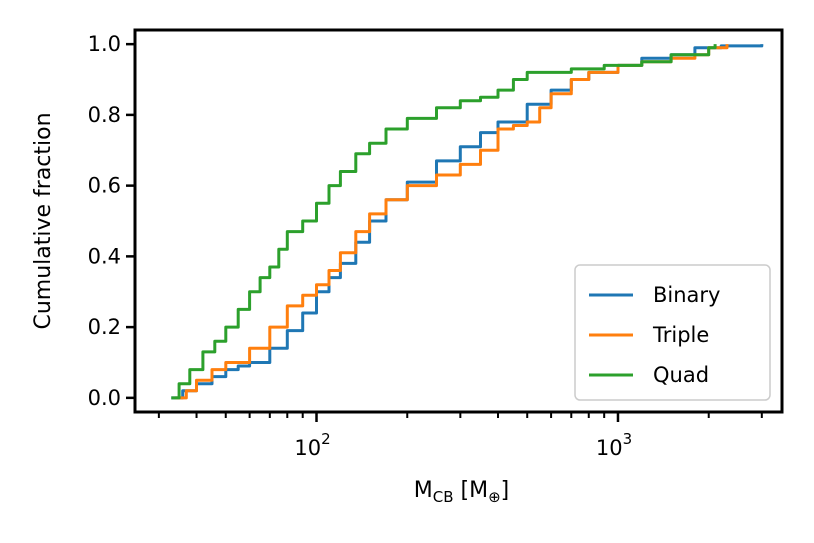 This screenshot has width=814, height=543. What do you see at coordinates (471, 490) in the screenshot?
I see `x-axis-label-unit-open: [M` at bounding box center [471, 490].